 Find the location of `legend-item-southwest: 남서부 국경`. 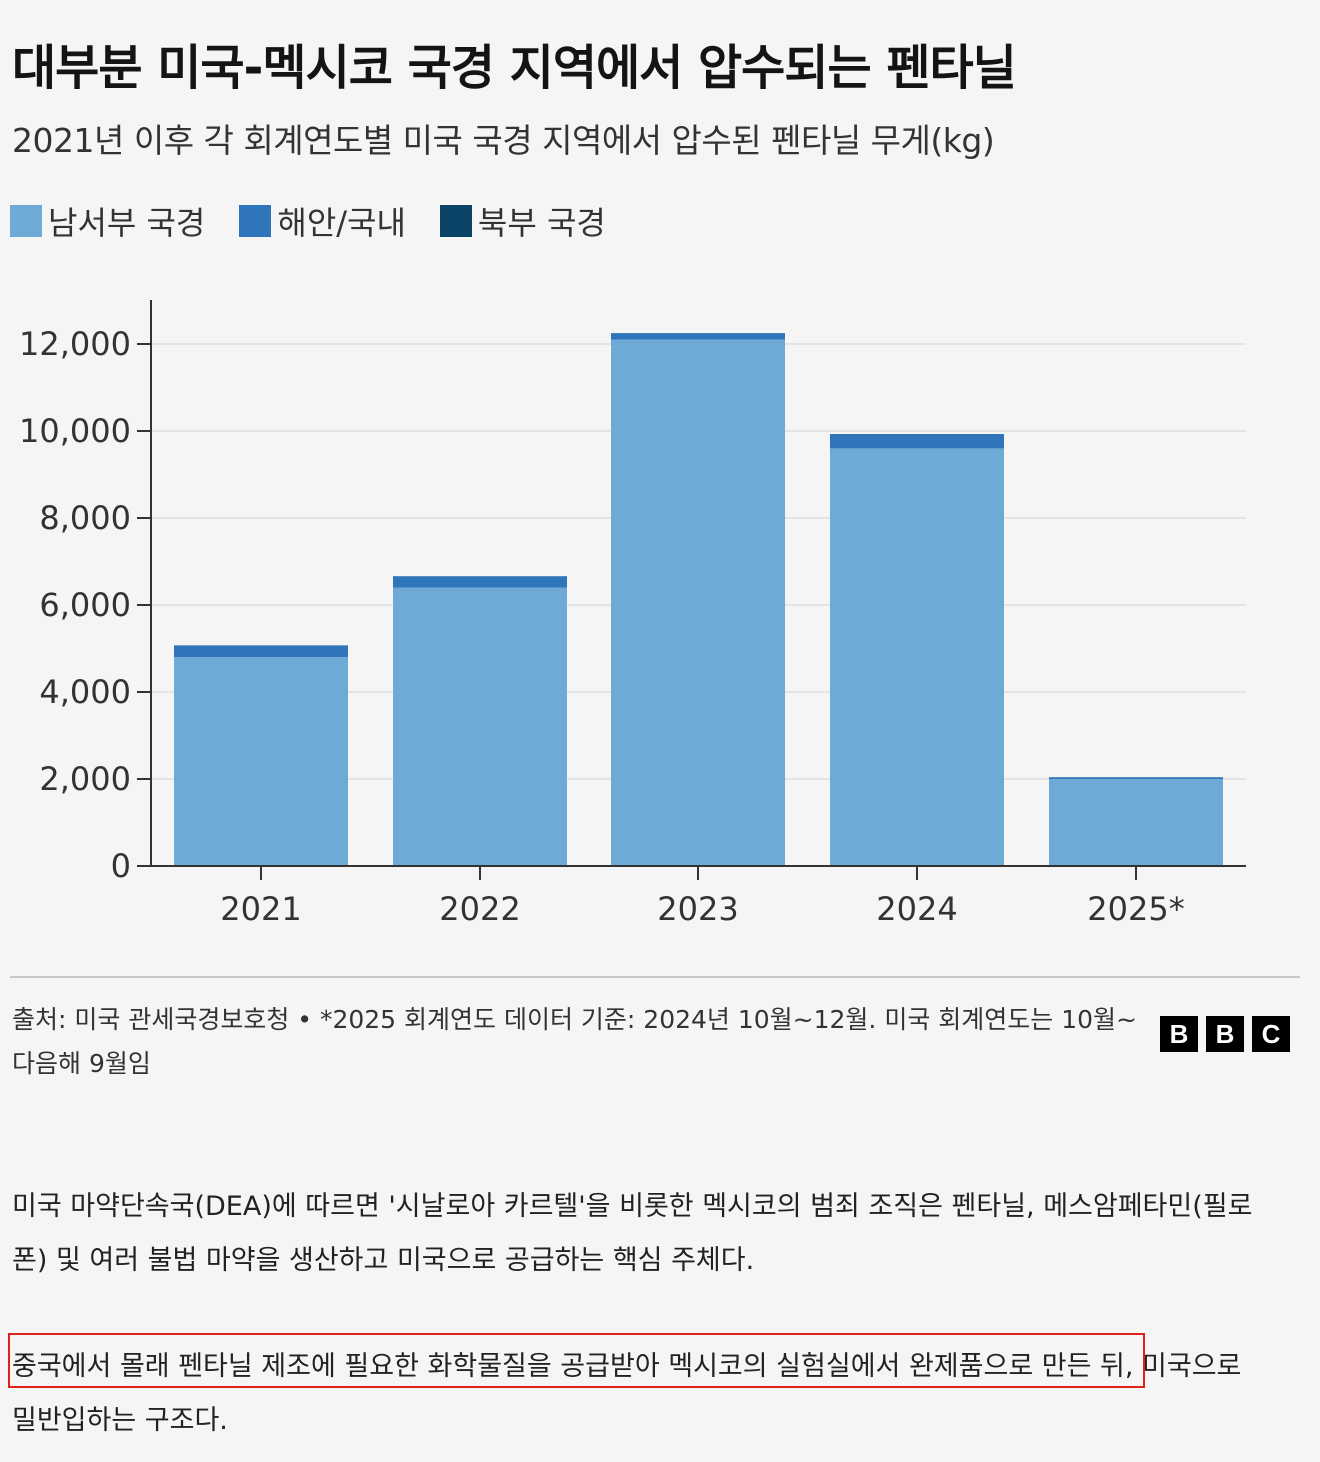

legend-item-southwest: 남서부 국경 is located at coordinates (107, 221).